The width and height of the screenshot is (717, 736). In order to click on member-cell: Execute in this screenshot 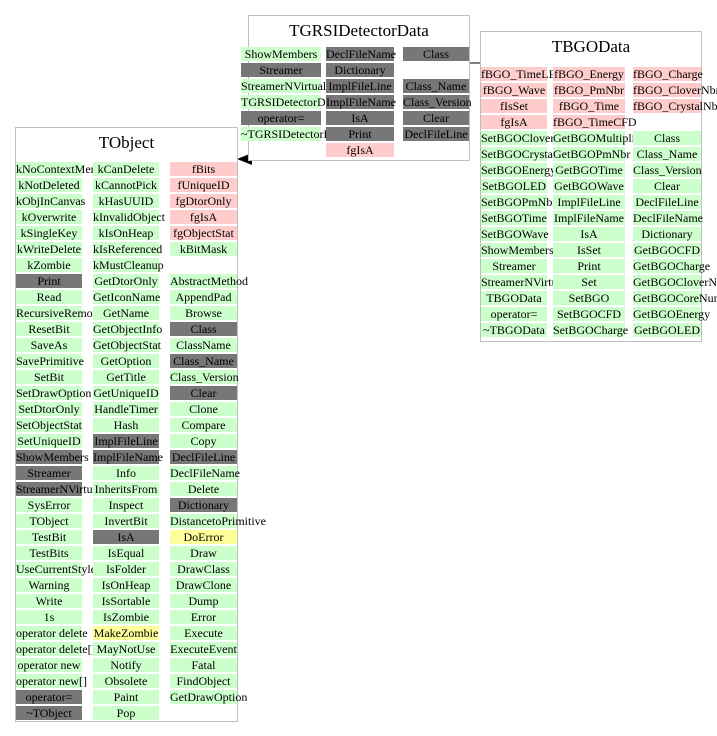, I will do `click(203, 633)`.